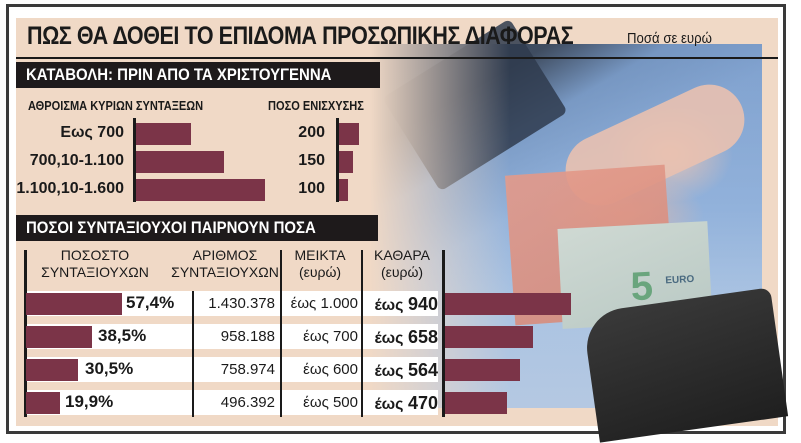 The width and height of the screenshot is (801, 443). What do you see at coordinates (311, 160) in the screenshot?
I see `amount-label: 150` at bounding box center [311, 160].